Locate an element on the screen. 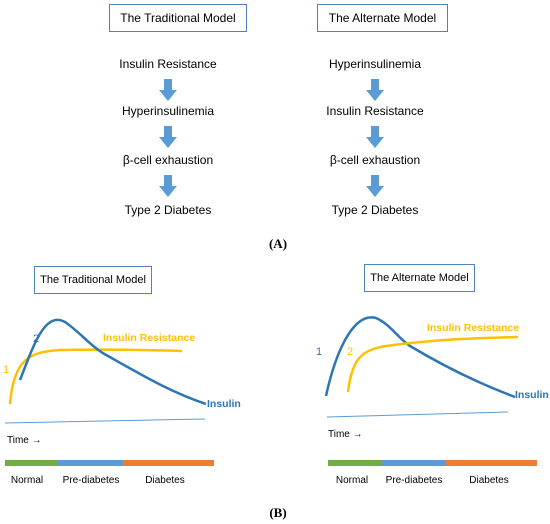  alternate-model-title-box: The Alternate Model is located at coordinates (382, 18).